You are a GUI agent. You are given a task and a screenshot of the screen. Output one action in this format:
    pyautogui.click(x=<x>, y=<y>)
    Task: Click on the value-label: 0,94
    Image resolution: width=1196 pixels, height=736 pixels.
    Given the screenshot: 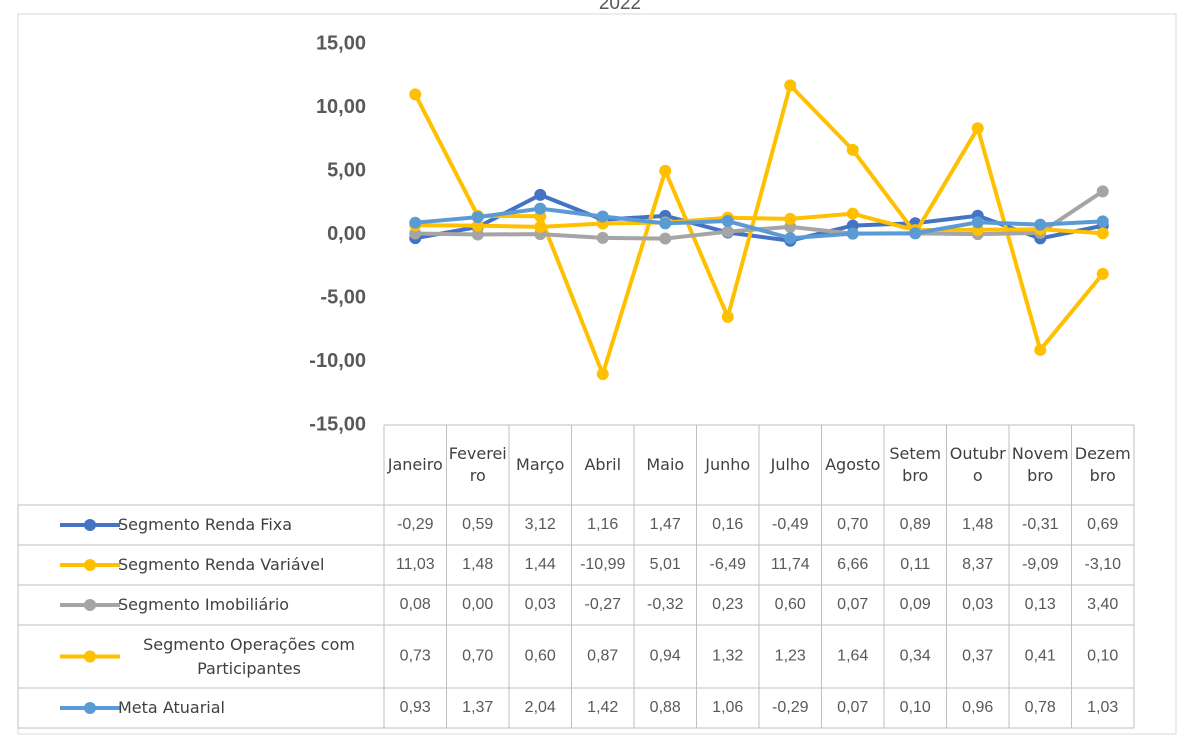 What is the action you would take?
    pyautogui.click(x=665, y=656)
    